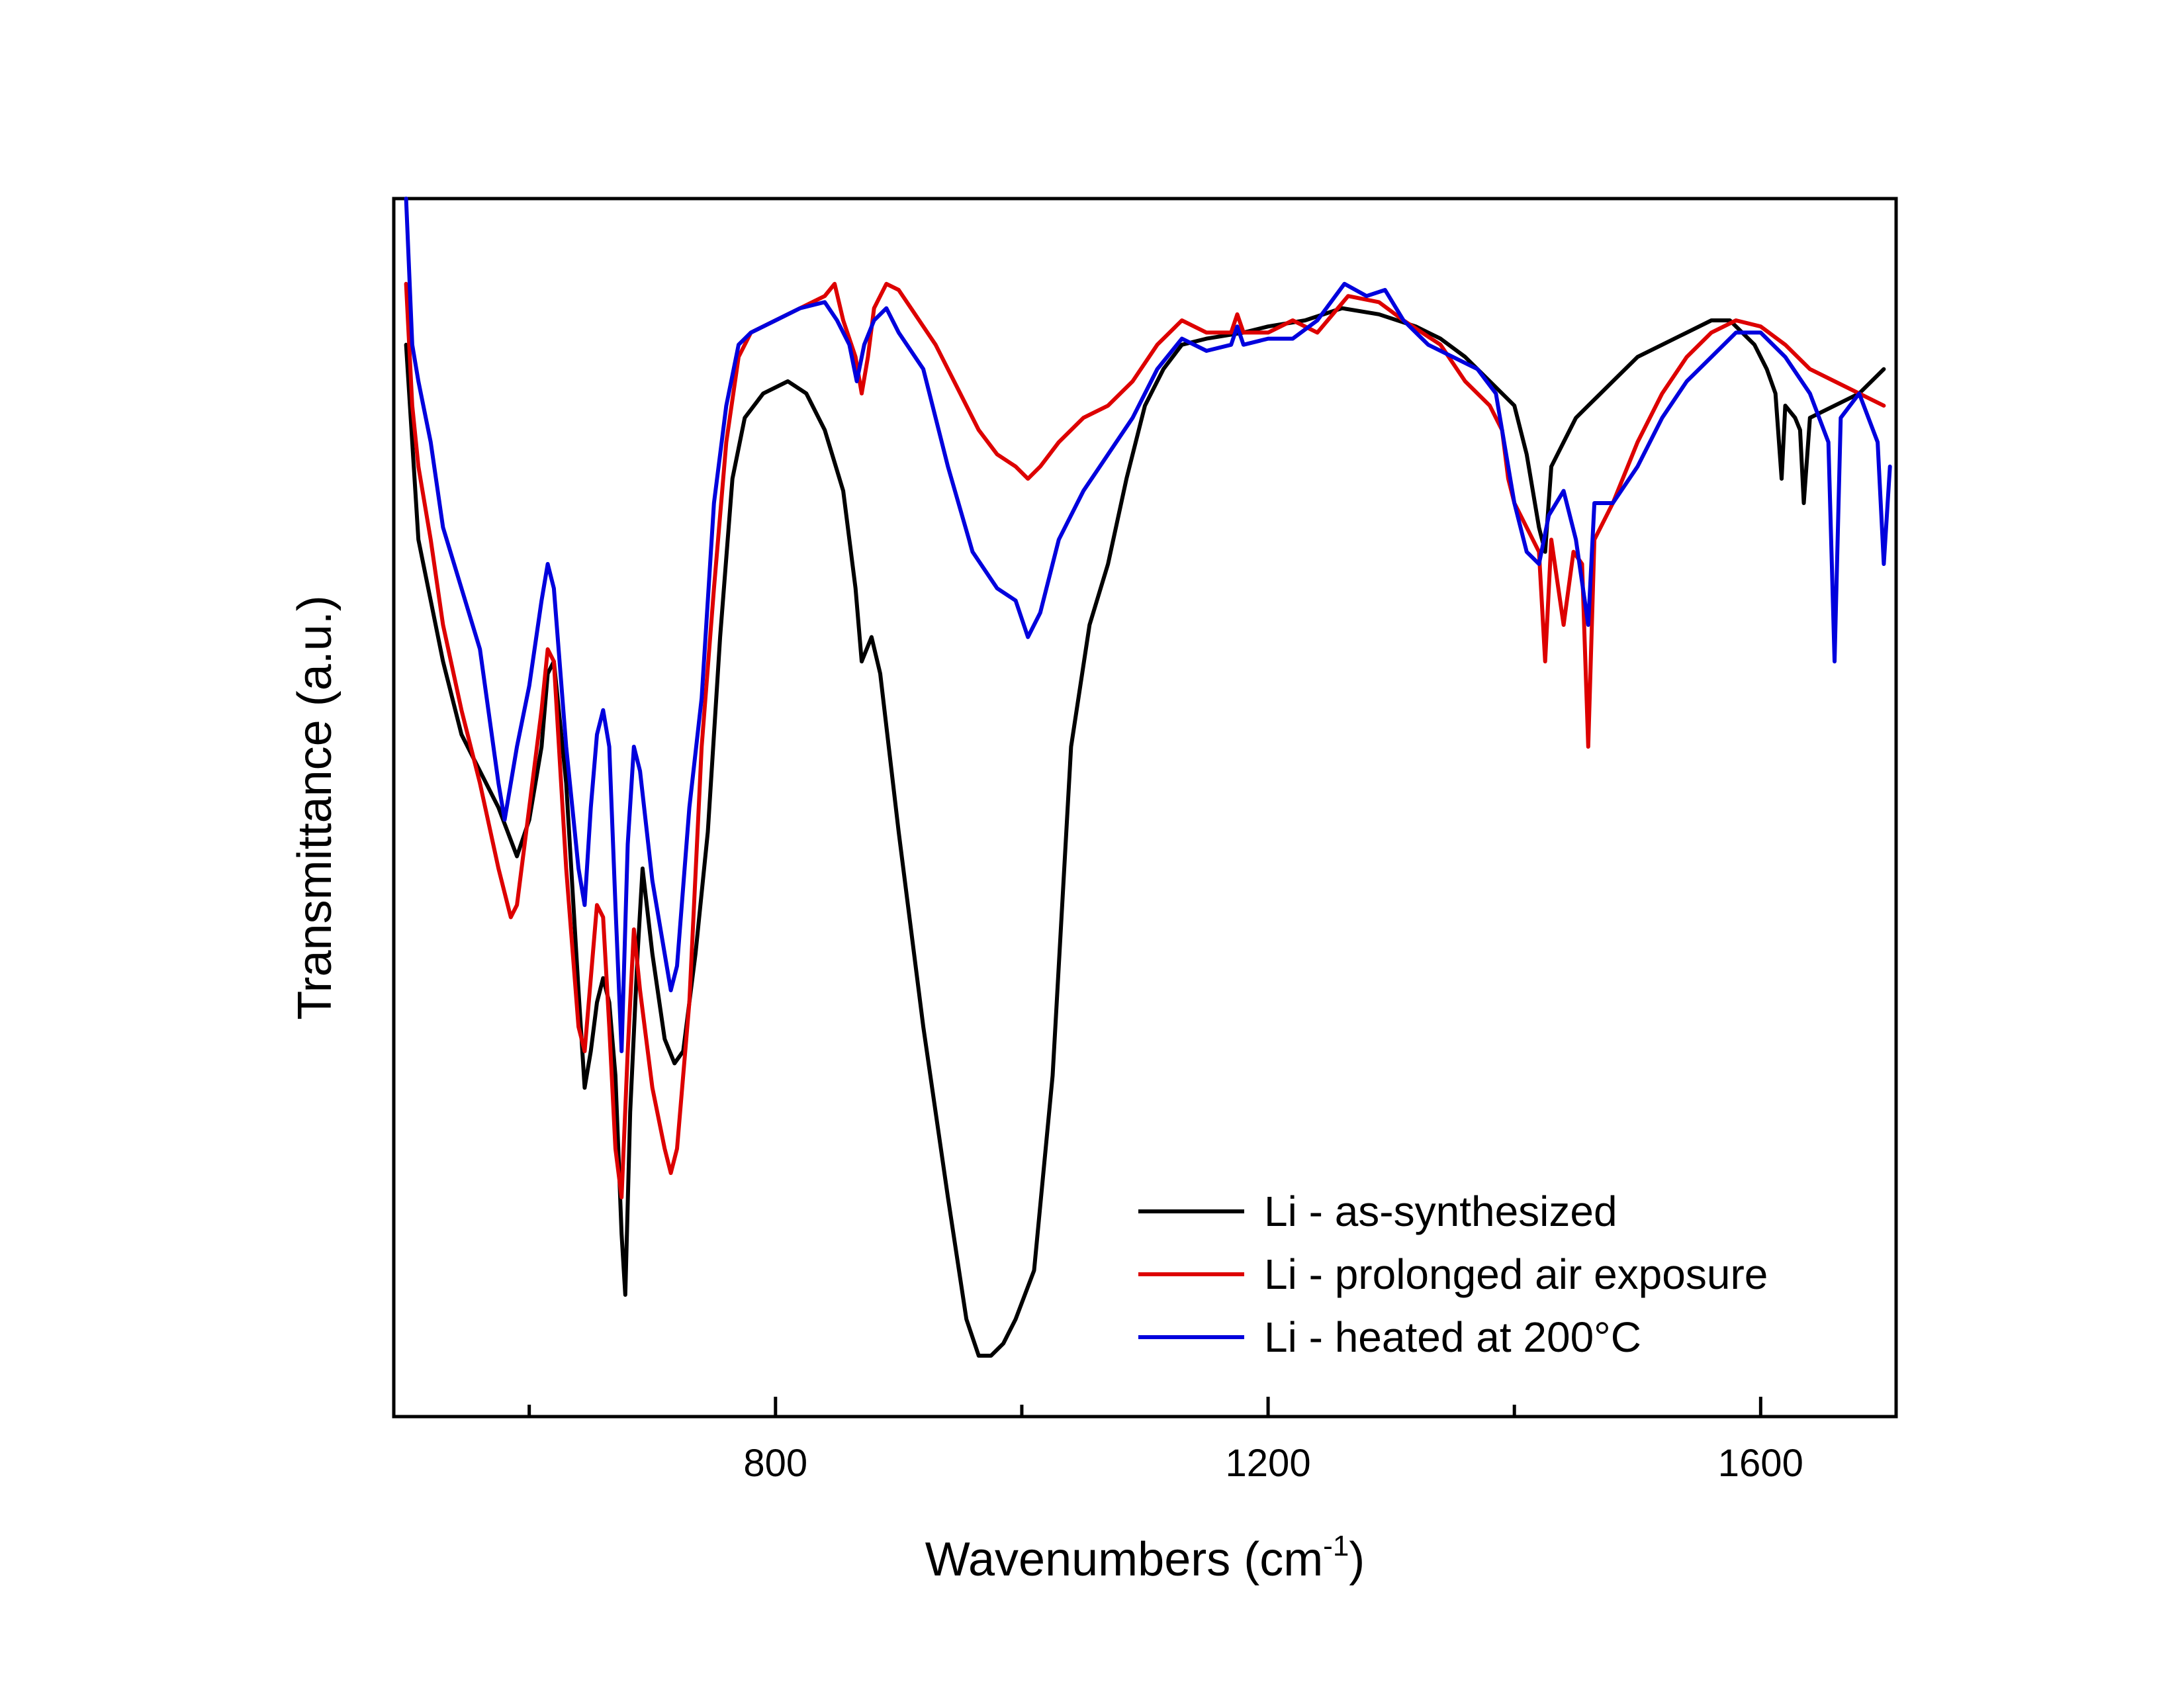  What do you see at coordinates (1357, 1559) in the screenshot?
I see `x-axis-label-suffix: )` at bounding box center [1357, 1559].